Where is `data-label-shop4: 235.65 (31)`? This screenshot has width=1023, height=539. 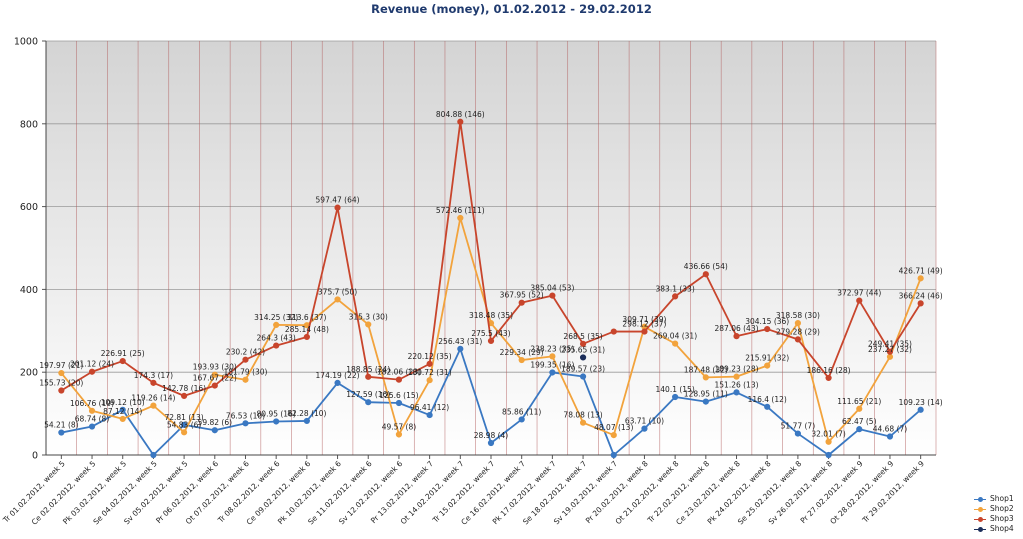 data-label-shop4: 235.65 (31) is located at coordinates (583, 349).